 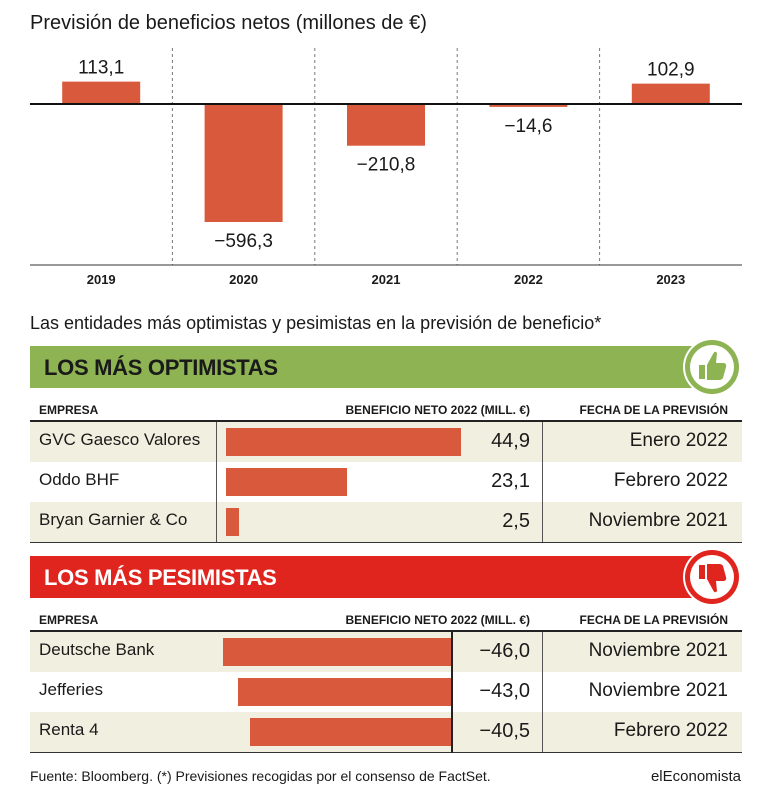 I want to click on table-row: Oddo BHF 23,1 Febrero 2022, so click(x=386, y=482).